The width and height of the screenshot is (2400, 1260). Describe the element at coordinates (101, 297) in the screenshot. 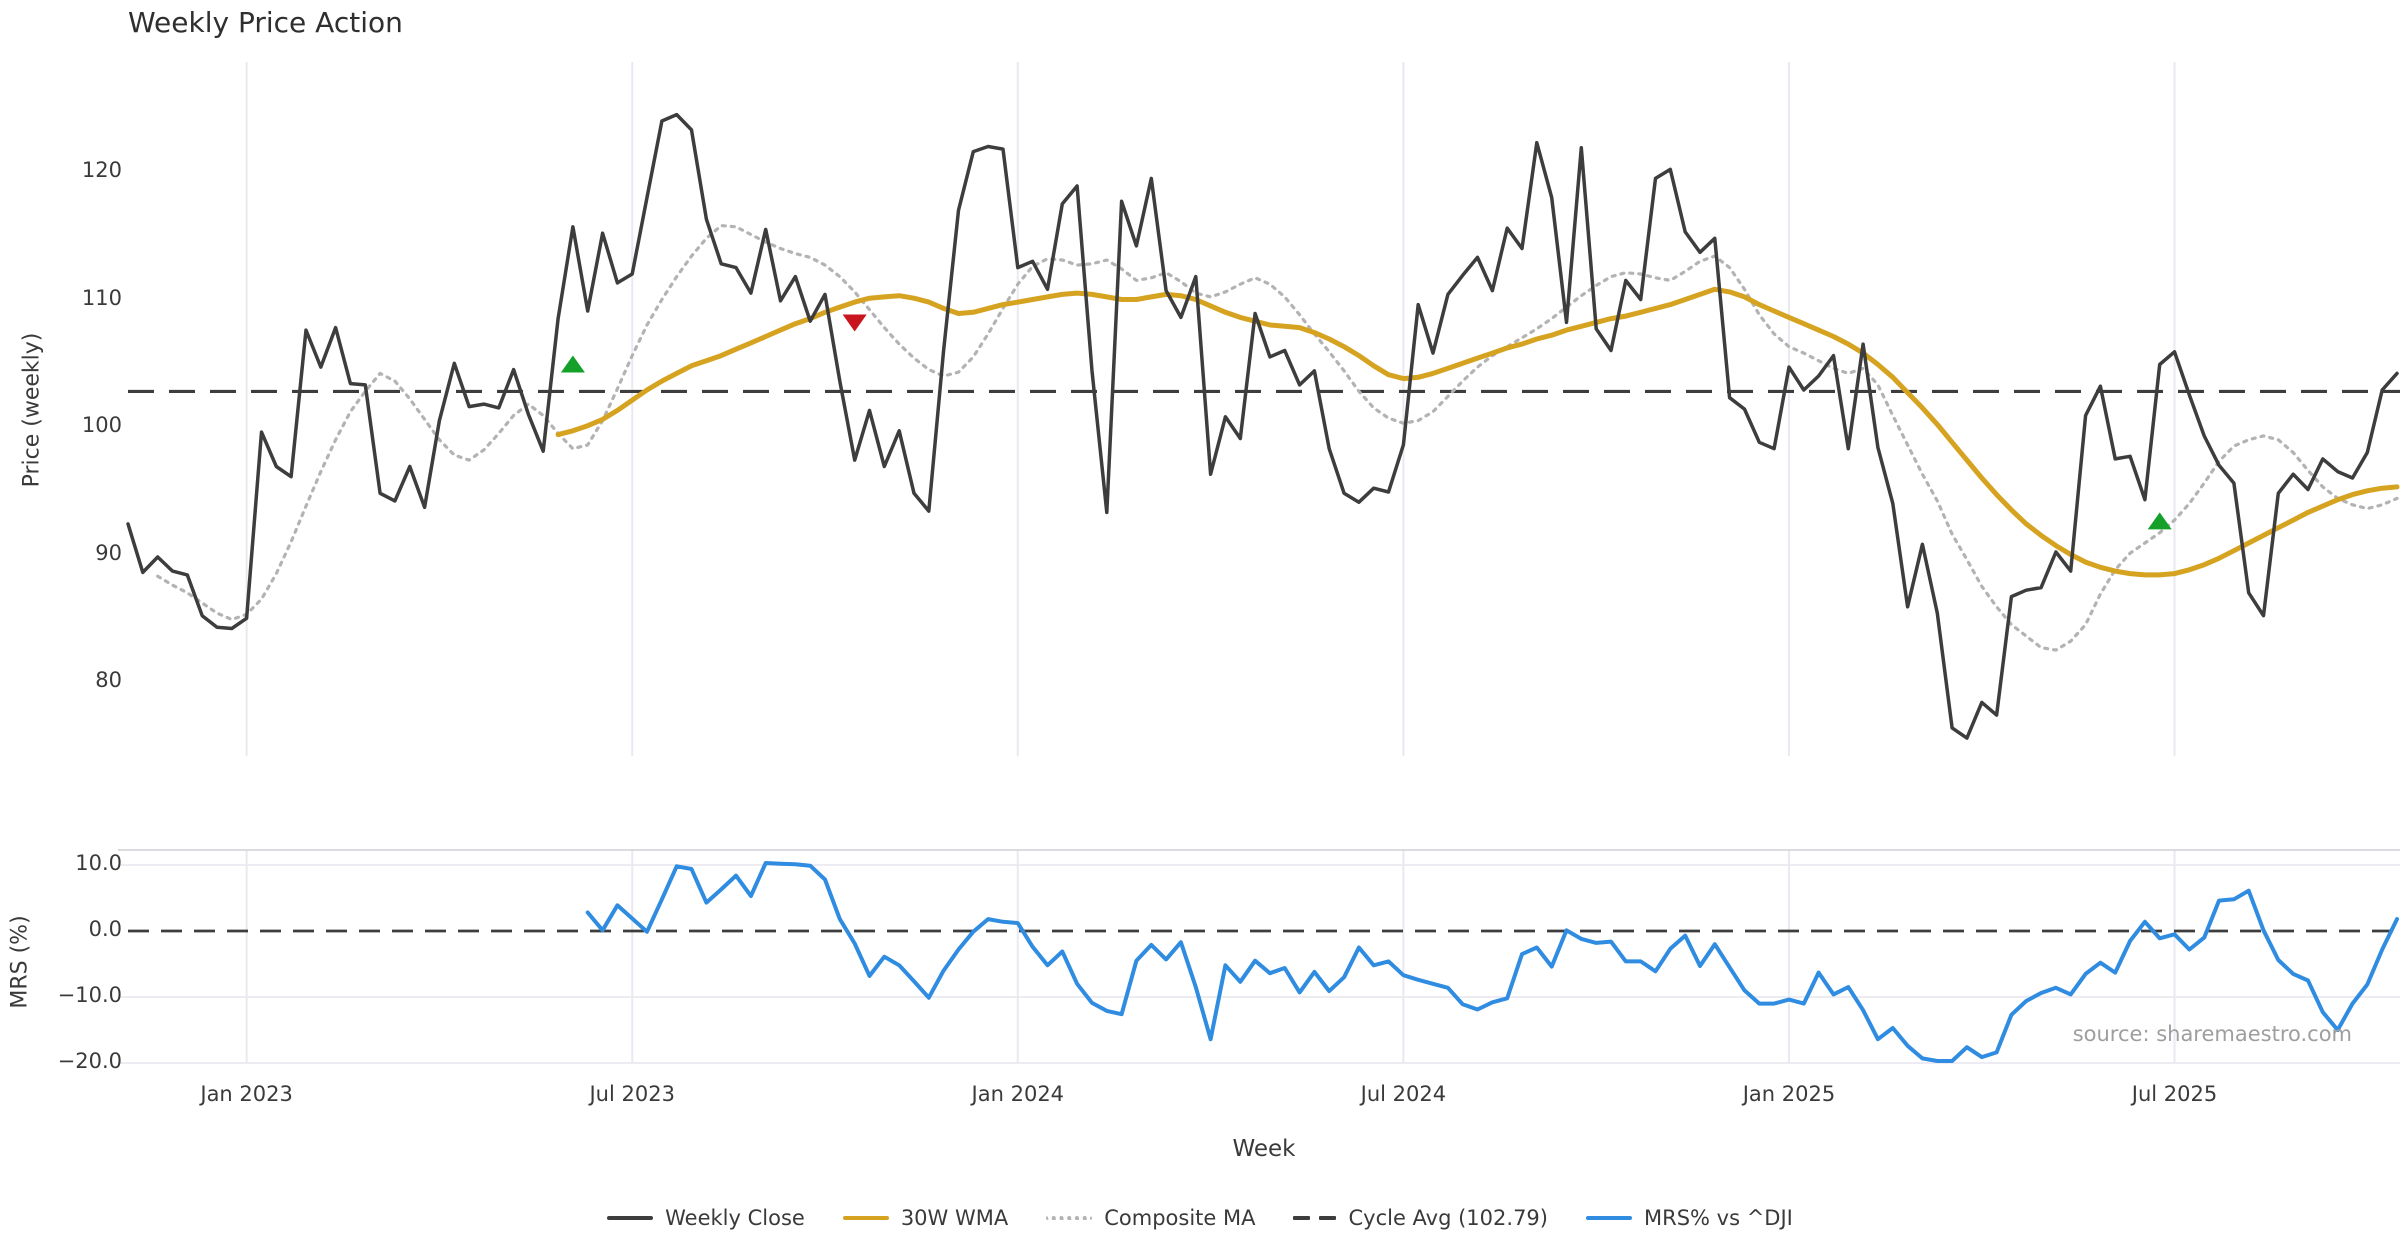

I see `price-tick-label: 110` at that location.